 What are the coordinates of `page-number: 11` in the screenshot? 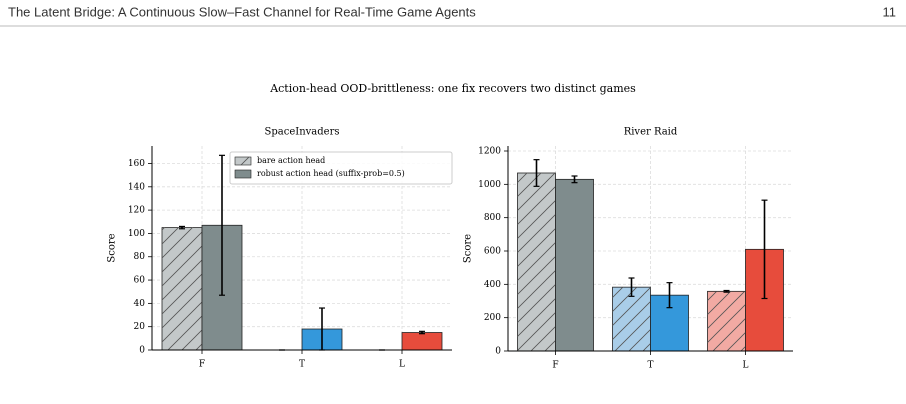 It's located at (890, 11).